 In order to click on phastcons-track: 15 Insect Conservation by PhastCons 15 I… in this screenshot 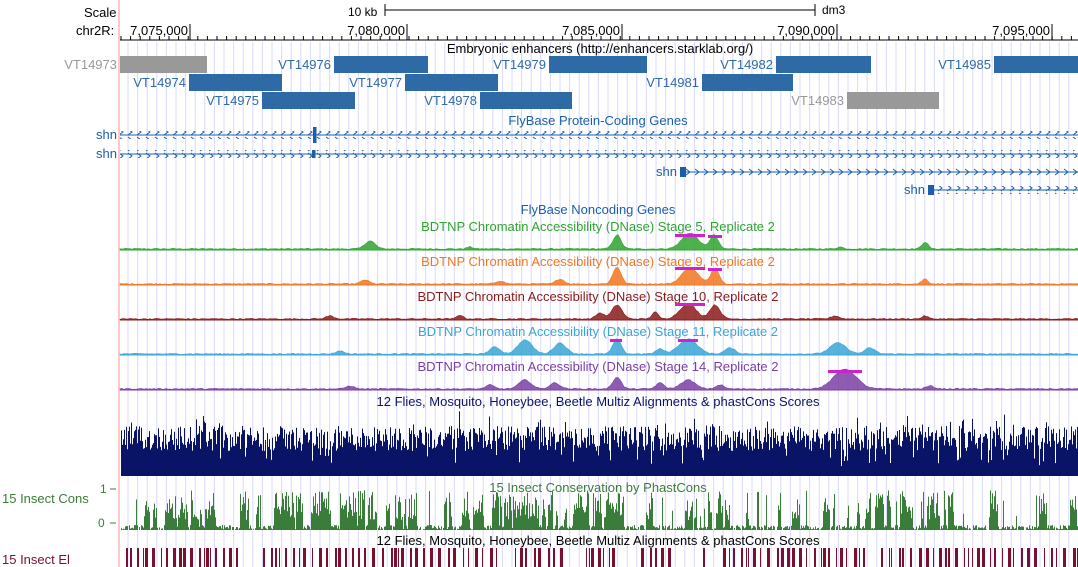, I will do `click(540, 505)`.